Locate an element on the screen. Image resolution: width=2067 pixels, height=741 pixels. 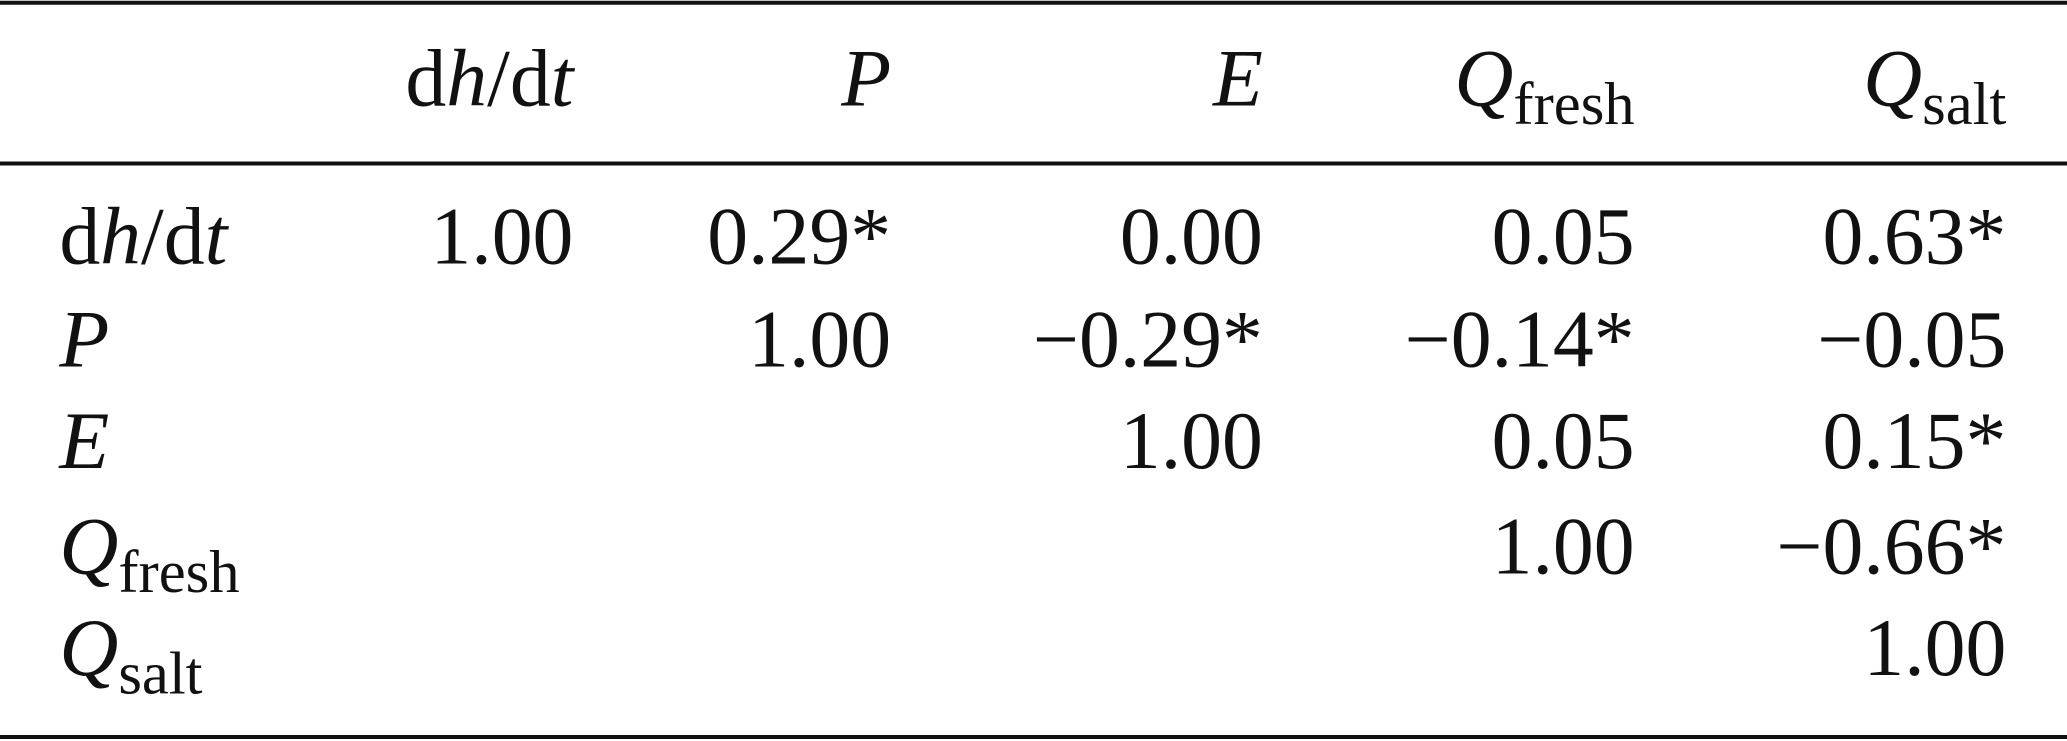
cell: 0.00 is located at coordinates (1191, 236).